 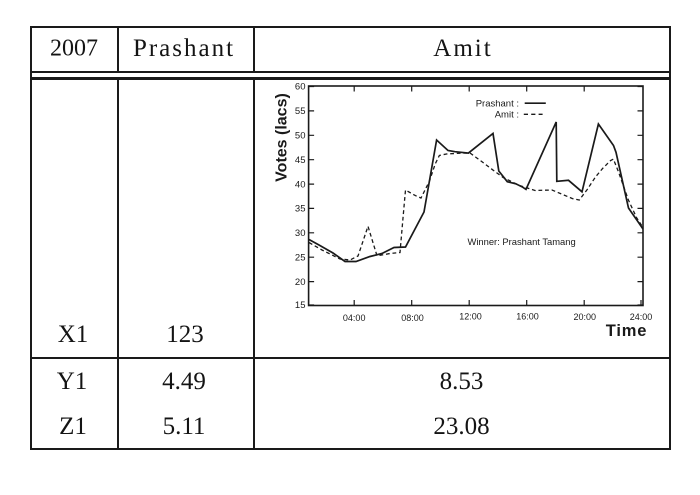 What do you see at coordinates (521, 241) in the screenshot?
I see `svg-text: Winner: Prashant Tamang` at bounding box center [521, 241].